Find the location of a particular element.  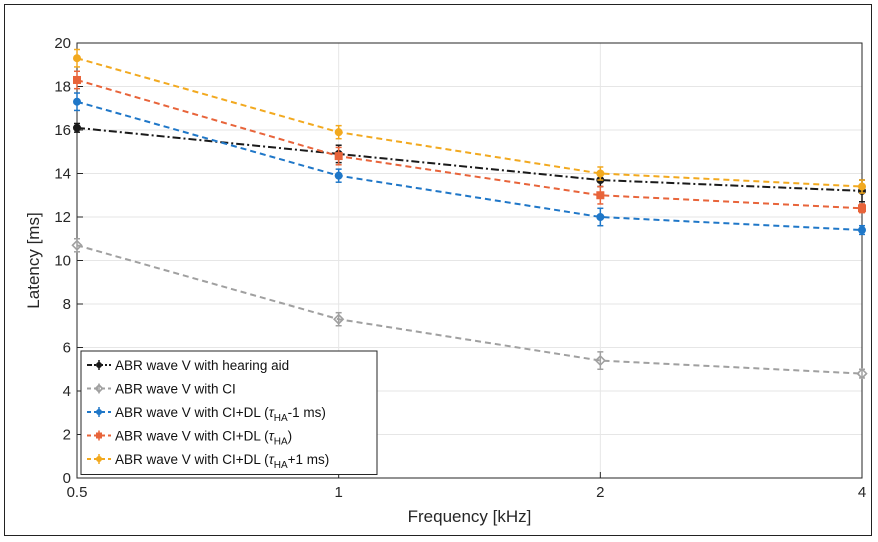

legend-label-text: ABR wave V with hearing aid is located at coordinates (202, 365).